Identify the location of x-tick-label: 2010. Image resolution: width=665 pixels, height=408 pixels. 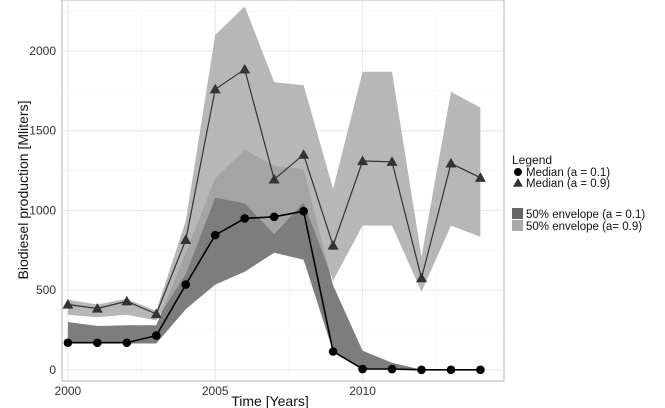
(362, 391).